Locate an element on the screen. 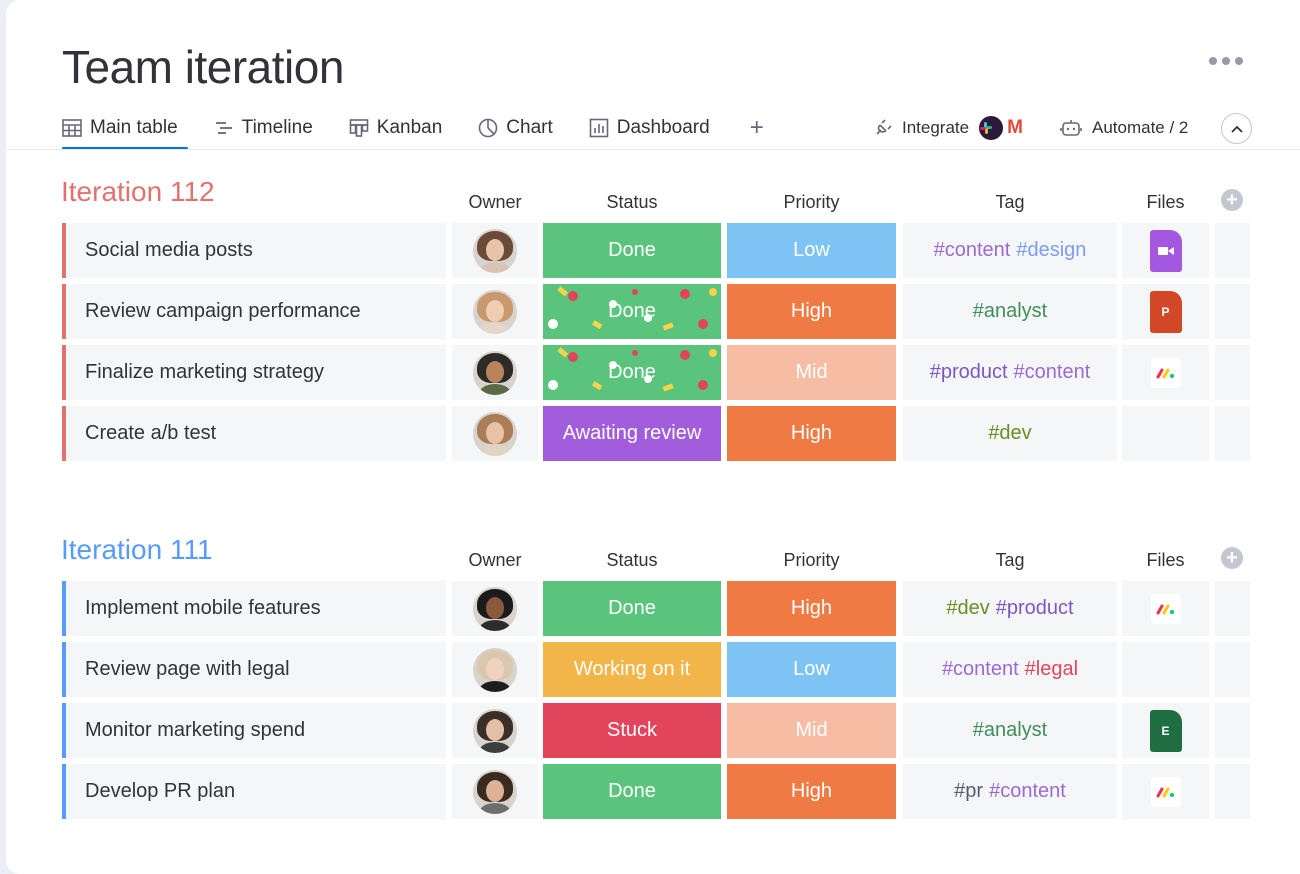  more-options-icon is located at coordinates (1226, 61).